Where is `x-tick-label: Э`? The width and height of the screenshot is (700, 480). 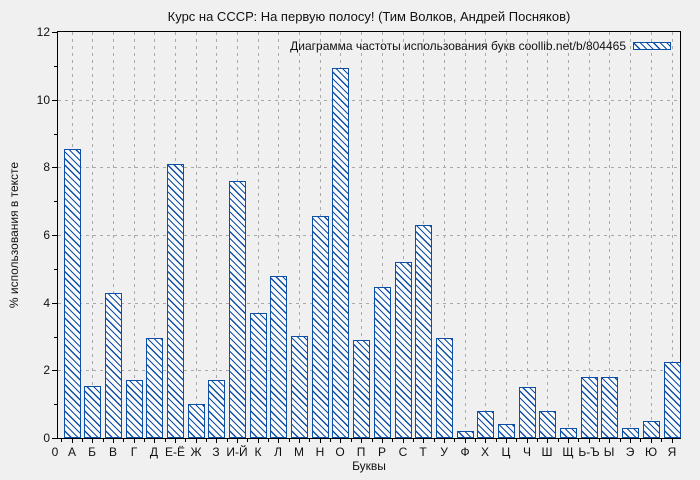 x-tick-label: Э is located at coordinates (630, 452).